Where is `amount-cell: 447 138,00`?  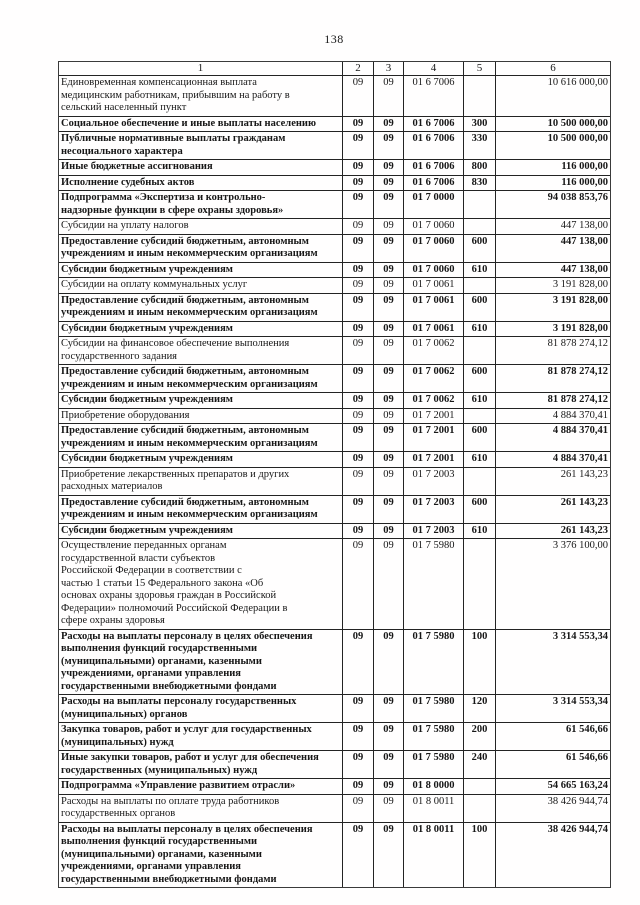 amount-cell: 447 138,00 is located at coordinates (553, 269).